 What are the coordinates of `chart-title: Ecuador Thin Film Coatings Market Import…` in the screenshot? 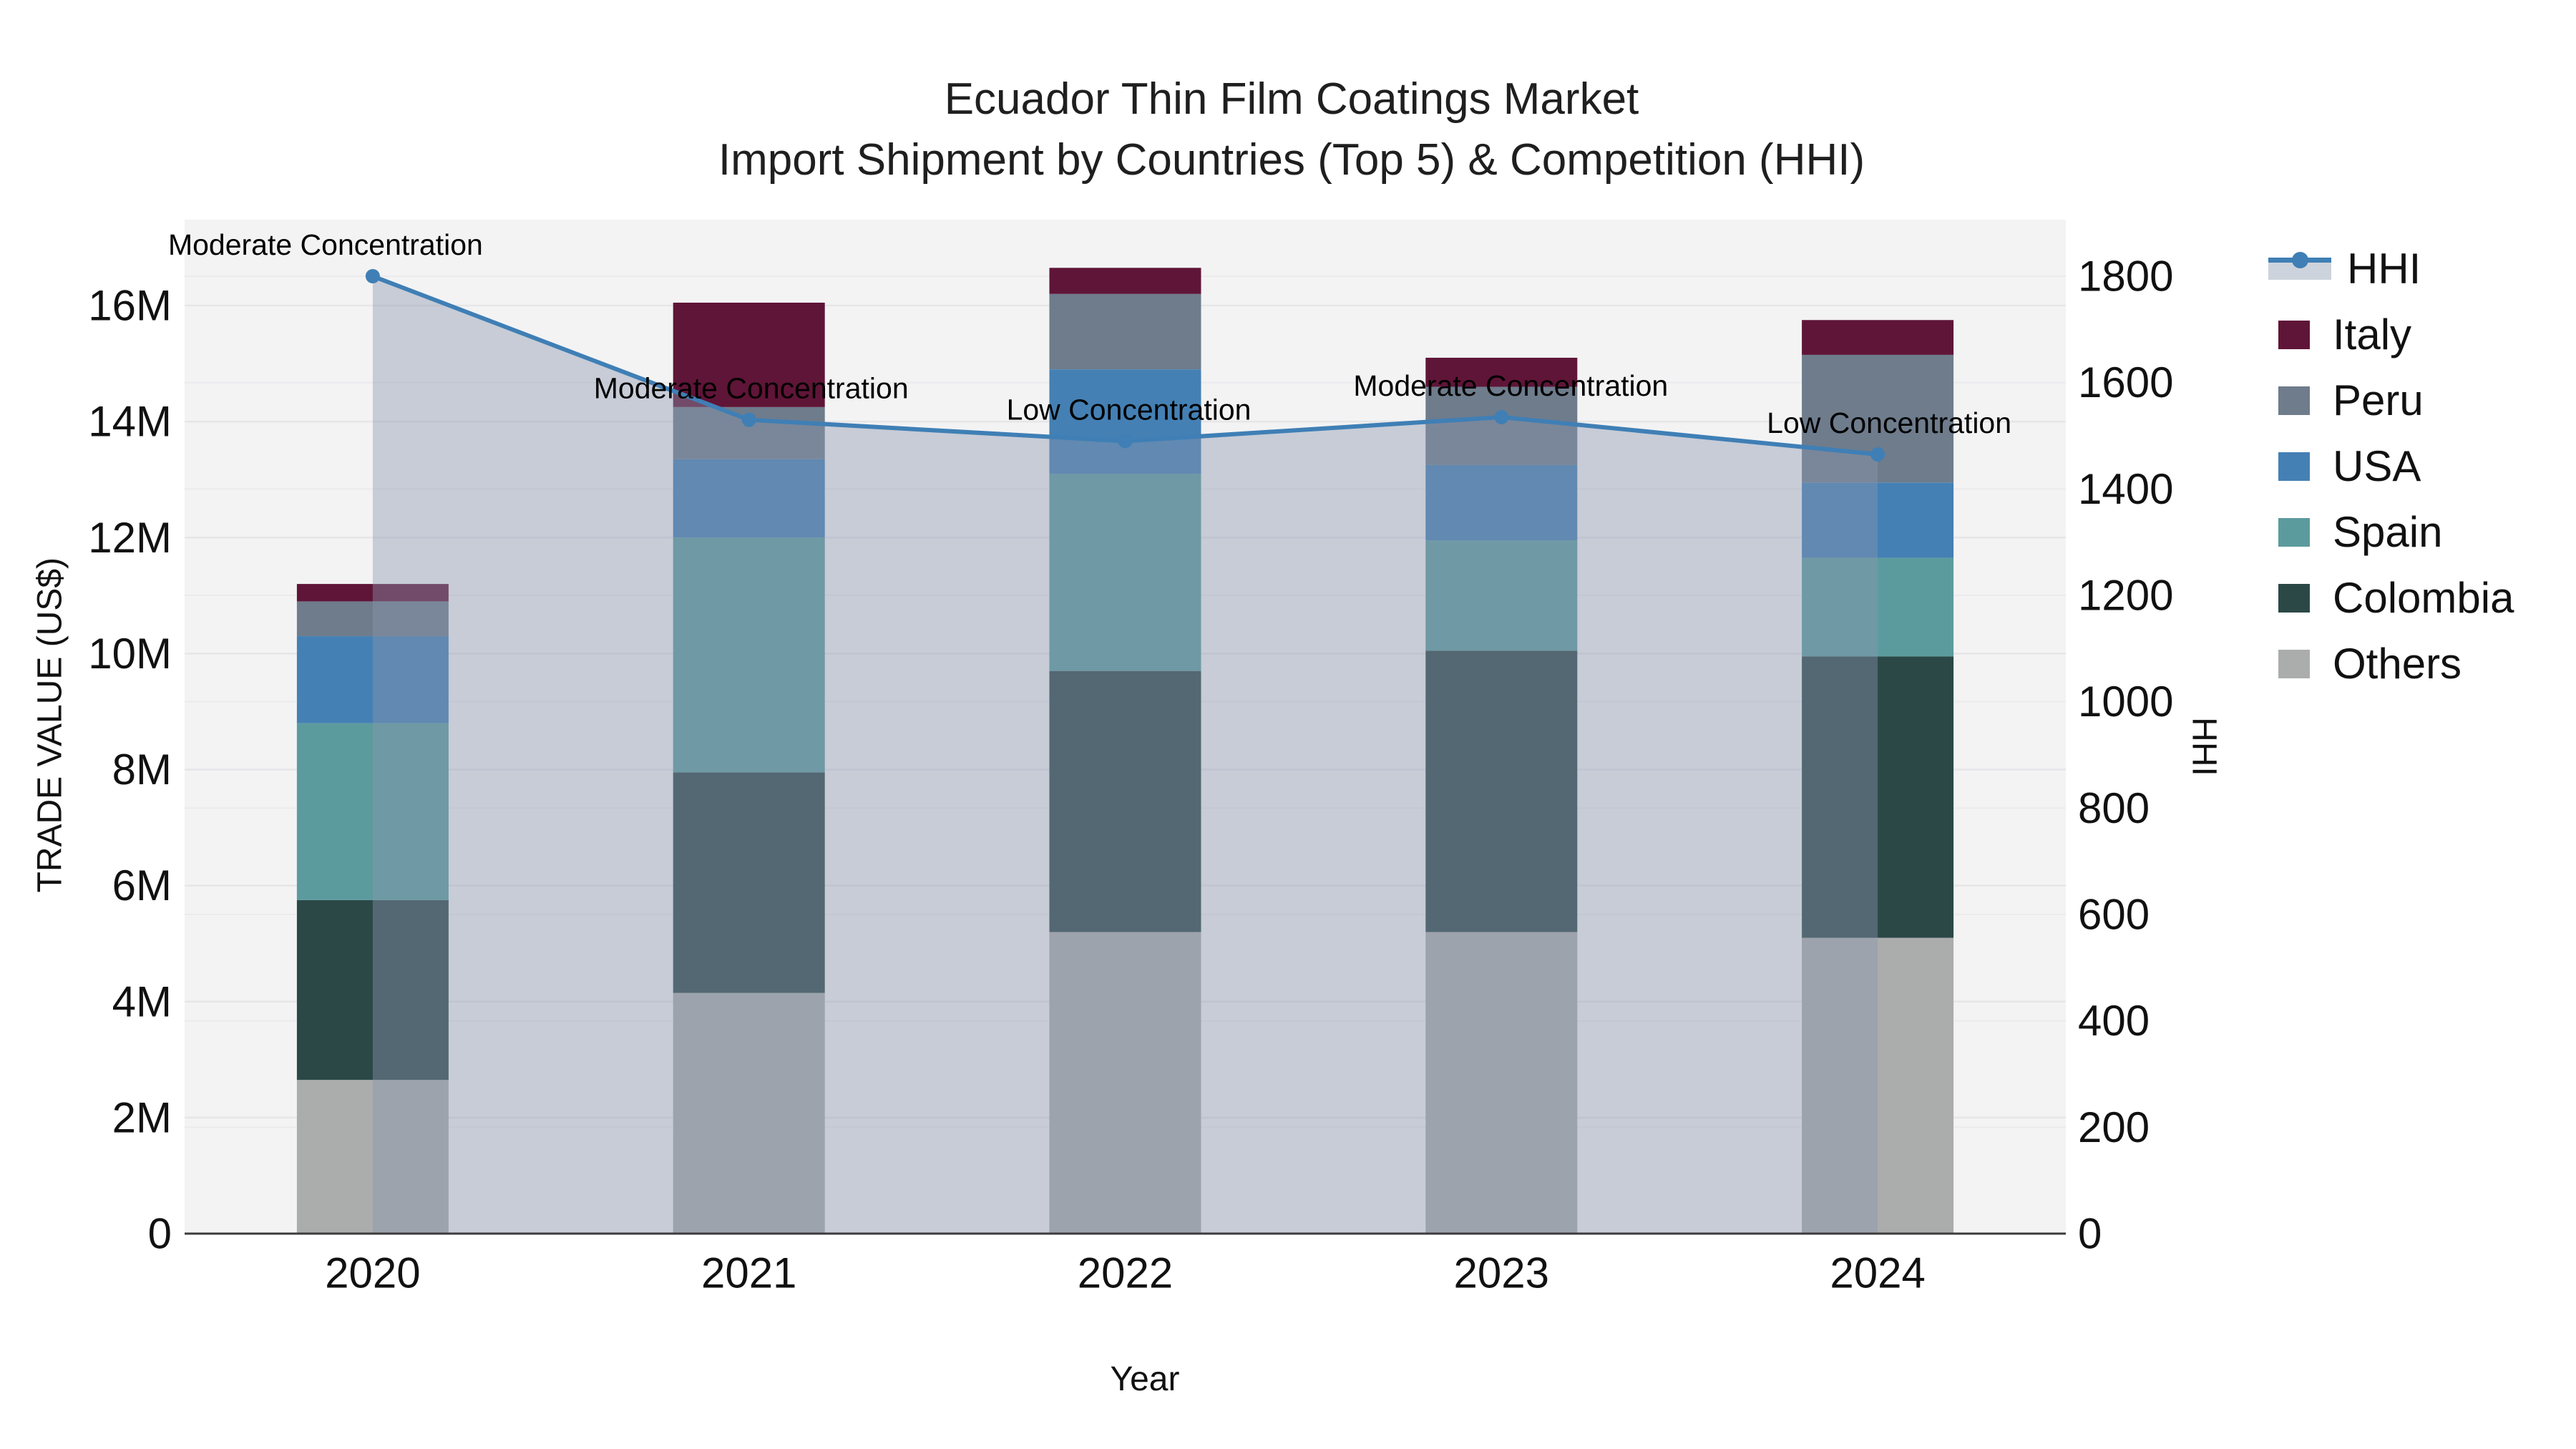 It's located at (1288, 129).